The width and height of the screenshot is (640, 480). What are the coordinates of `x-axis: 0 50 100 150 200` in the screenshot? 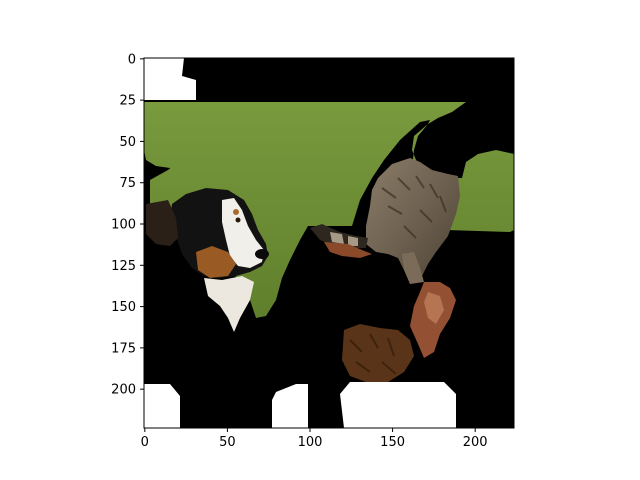 It's located at (314, 439).